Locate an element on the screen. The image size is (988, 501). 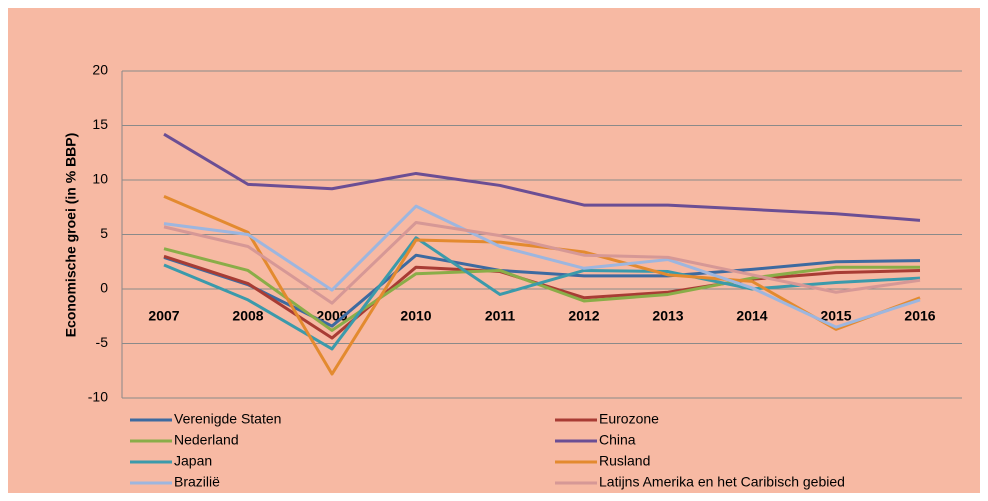
y-tick-label: 10 is located at coordinates (100, 179).